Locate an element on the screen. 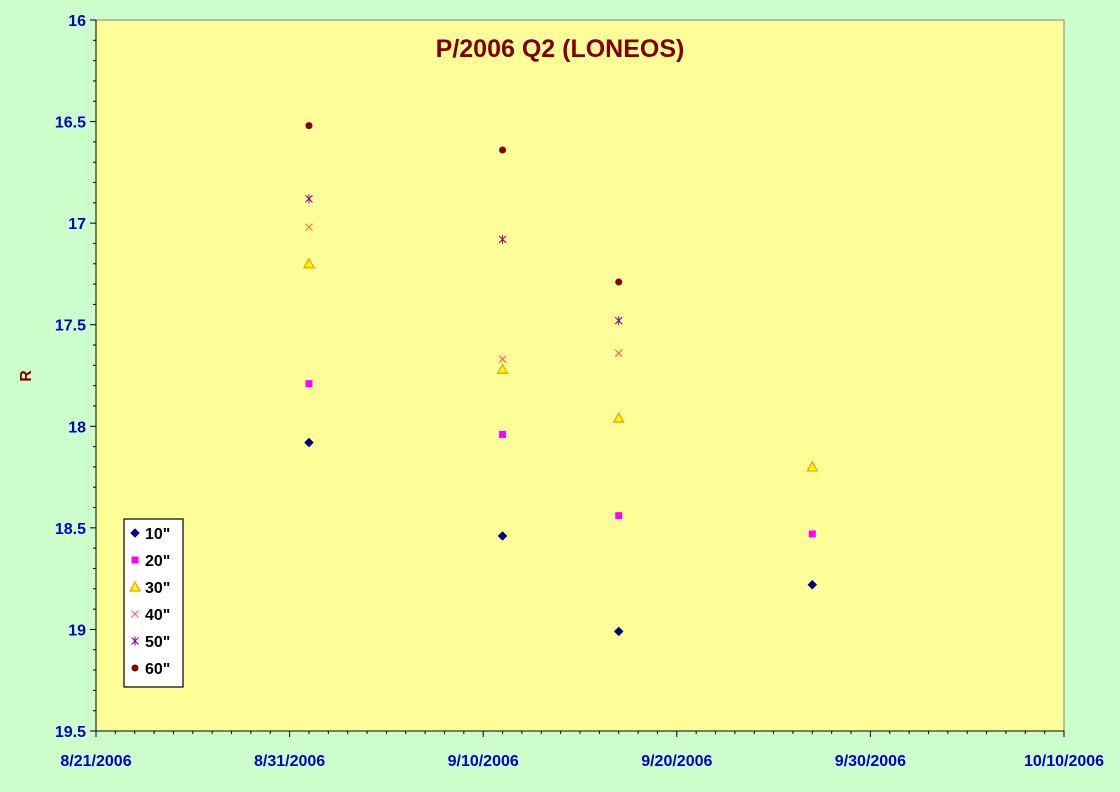  y-tick-label: 17.5 is located at coordinates (70, 326).